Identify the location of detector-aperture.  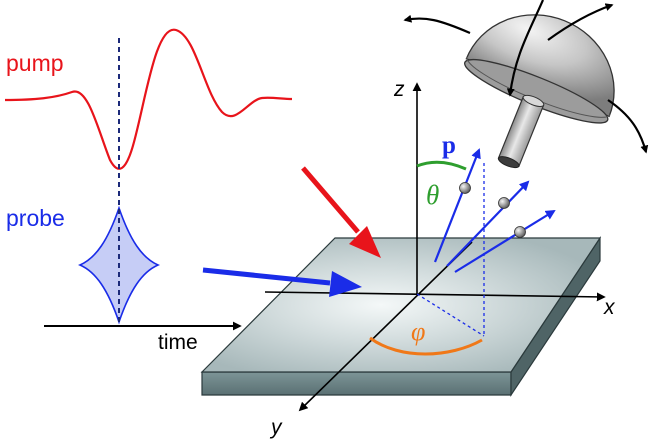
(508, 162).